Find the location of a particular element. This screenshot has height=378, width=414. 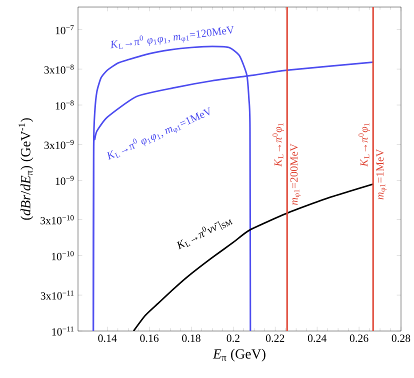

x-tick-label: 0.16 is located at coordinates (149, 338).